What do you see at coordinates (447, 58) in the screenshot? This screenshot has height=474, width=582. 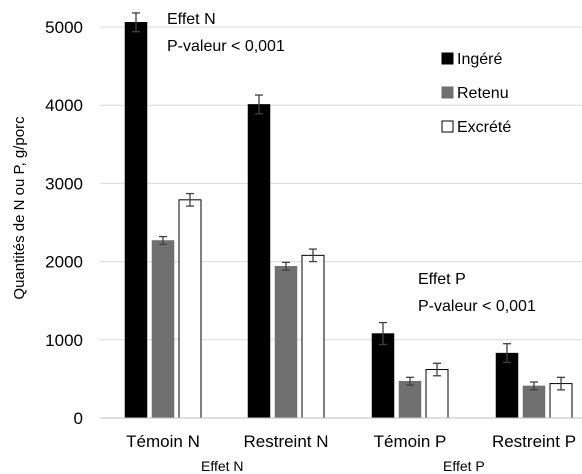 I see `legend-swatch-ingere` at bounding box center [447, 58].